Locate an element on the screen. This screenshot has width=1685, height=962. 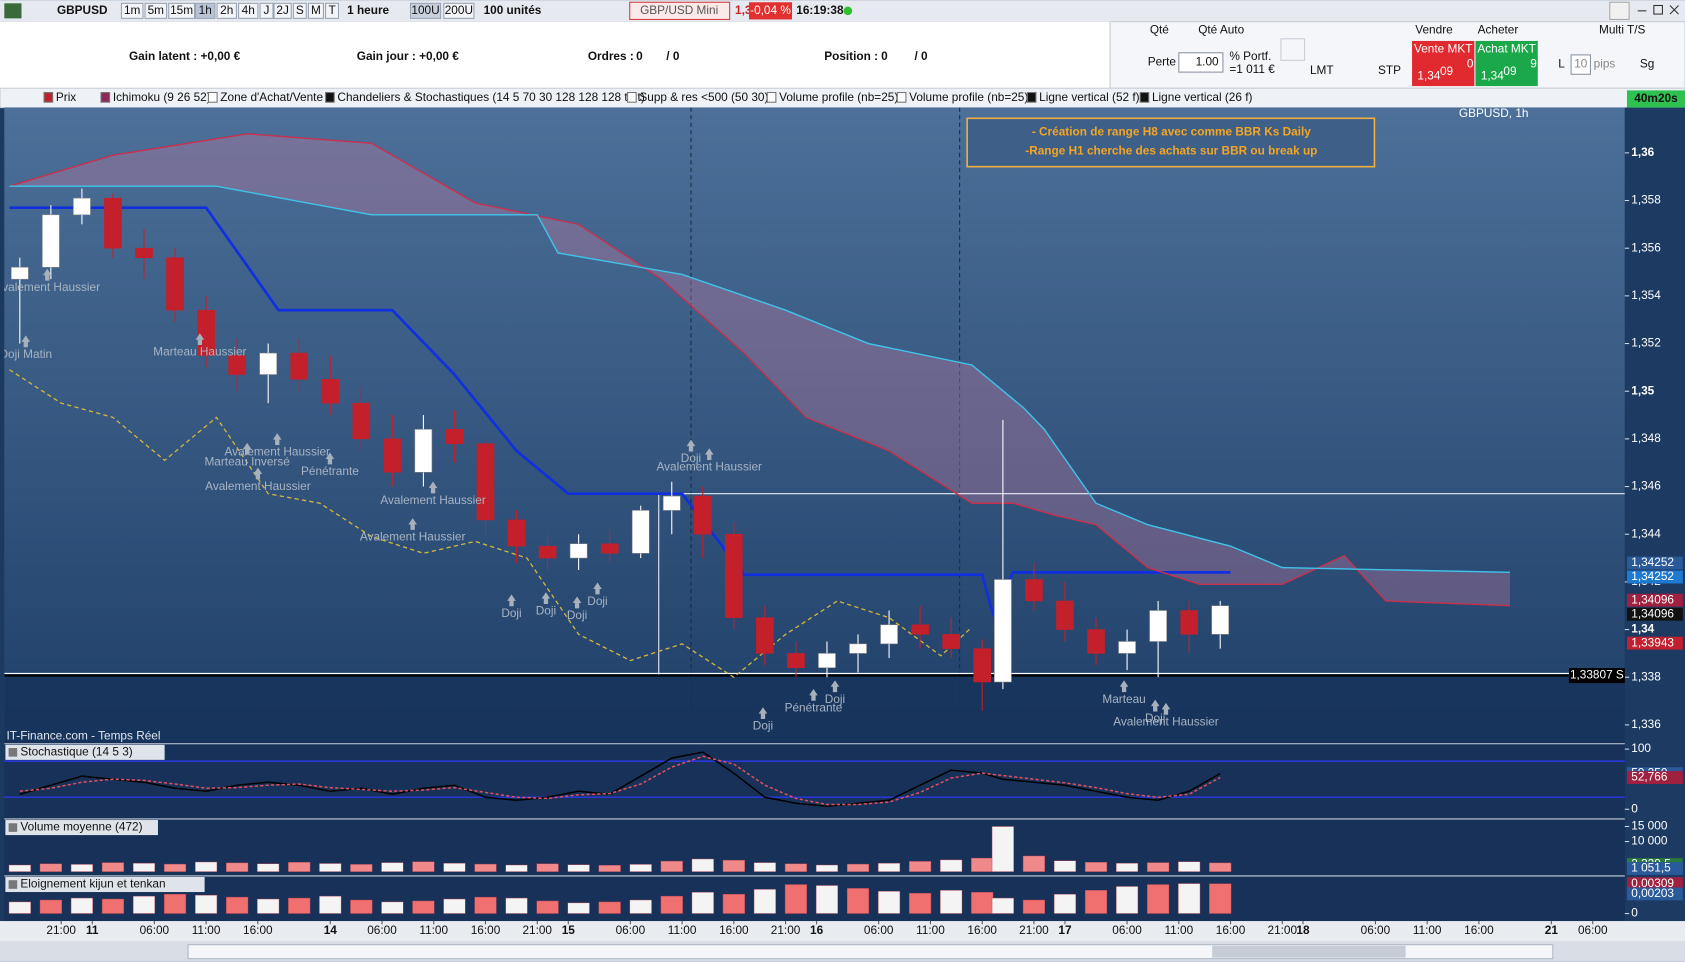
pips-input is located at coordinates (1580, 64).